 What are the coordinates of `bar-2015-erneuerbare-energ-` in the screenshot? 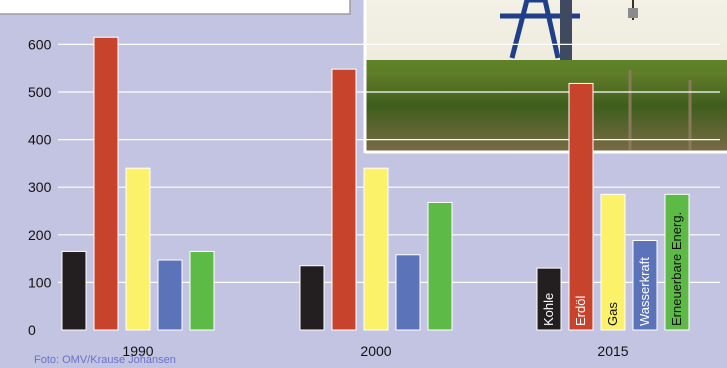 It's located at (677, 262).